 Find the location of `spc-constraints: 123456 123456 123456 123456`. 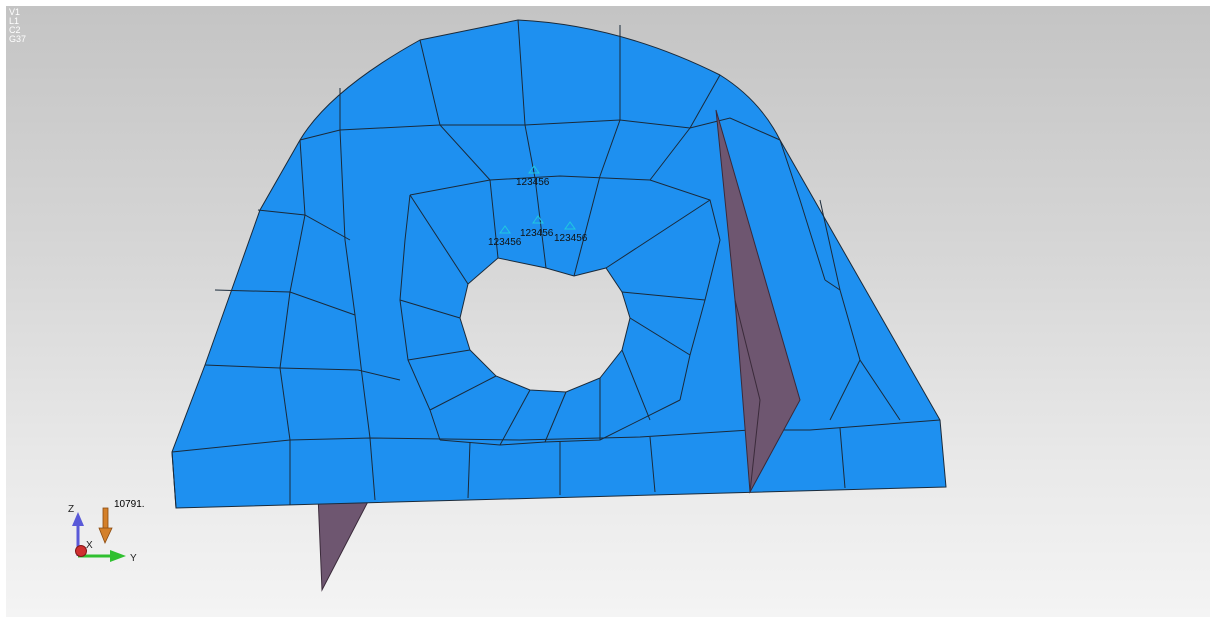

spc-constraints: 123456 123456 123456 123456 is located at coordinates (538, 206).